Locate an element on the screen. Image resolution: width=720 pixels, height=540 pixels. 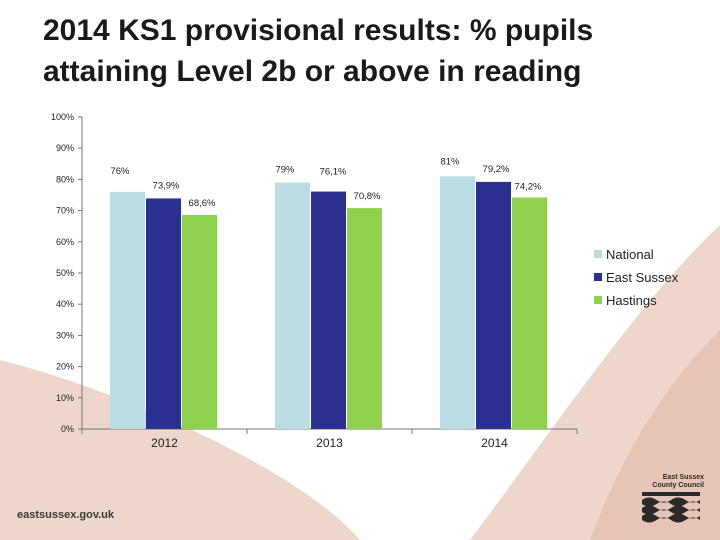
bar-east-sussex-2014 is located at coordinates (493, 305).